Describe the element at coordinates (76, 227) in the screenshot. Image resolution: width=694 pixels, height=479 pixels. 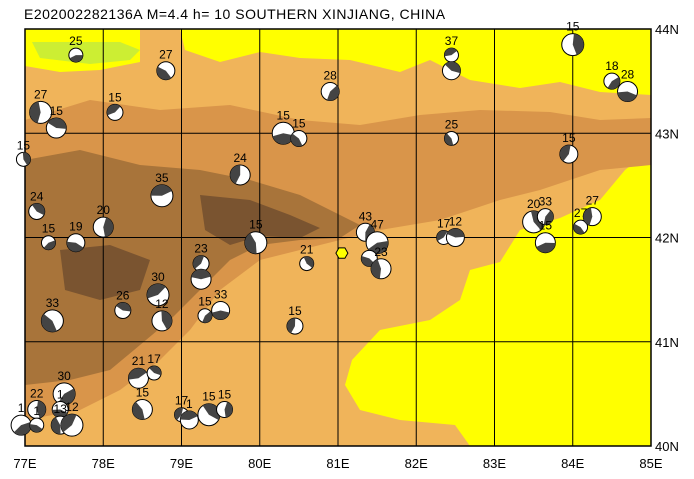
I see `event-magnitude-label: 19` at that location.